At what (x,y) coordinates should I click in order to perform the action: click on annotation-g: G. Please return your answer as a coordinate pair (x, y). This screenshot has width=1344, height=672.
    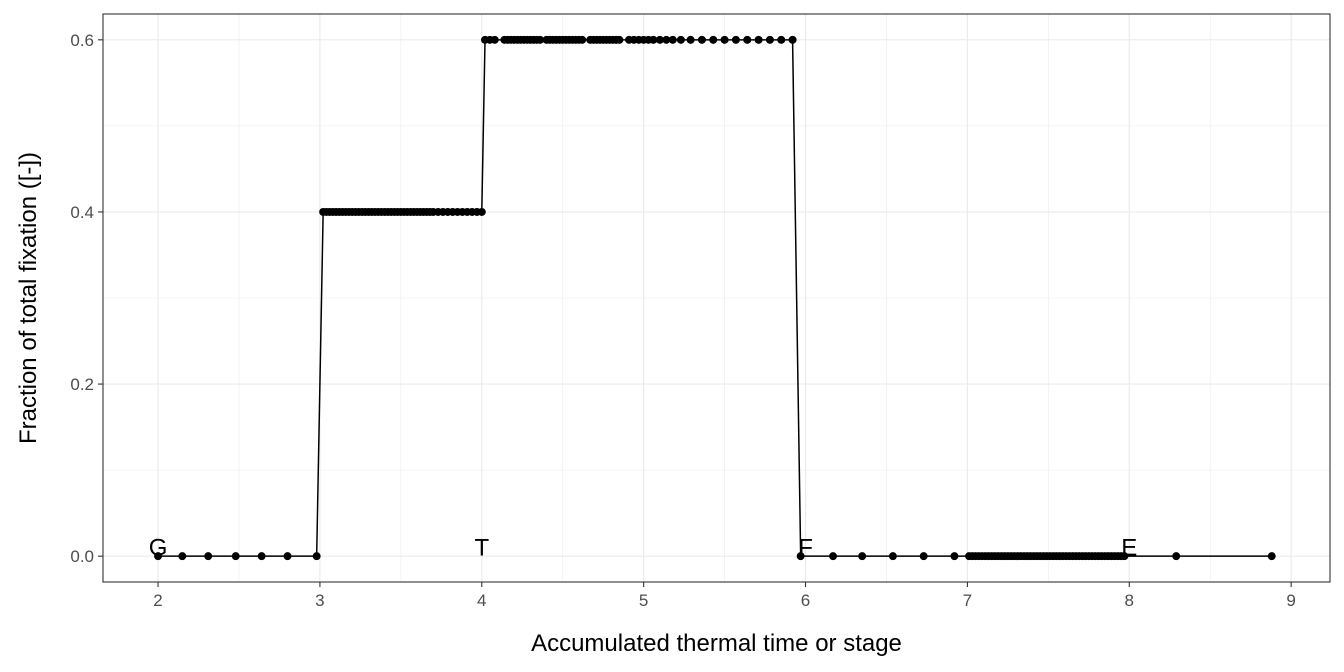
    Looking at the image, I should click on (158, 548).